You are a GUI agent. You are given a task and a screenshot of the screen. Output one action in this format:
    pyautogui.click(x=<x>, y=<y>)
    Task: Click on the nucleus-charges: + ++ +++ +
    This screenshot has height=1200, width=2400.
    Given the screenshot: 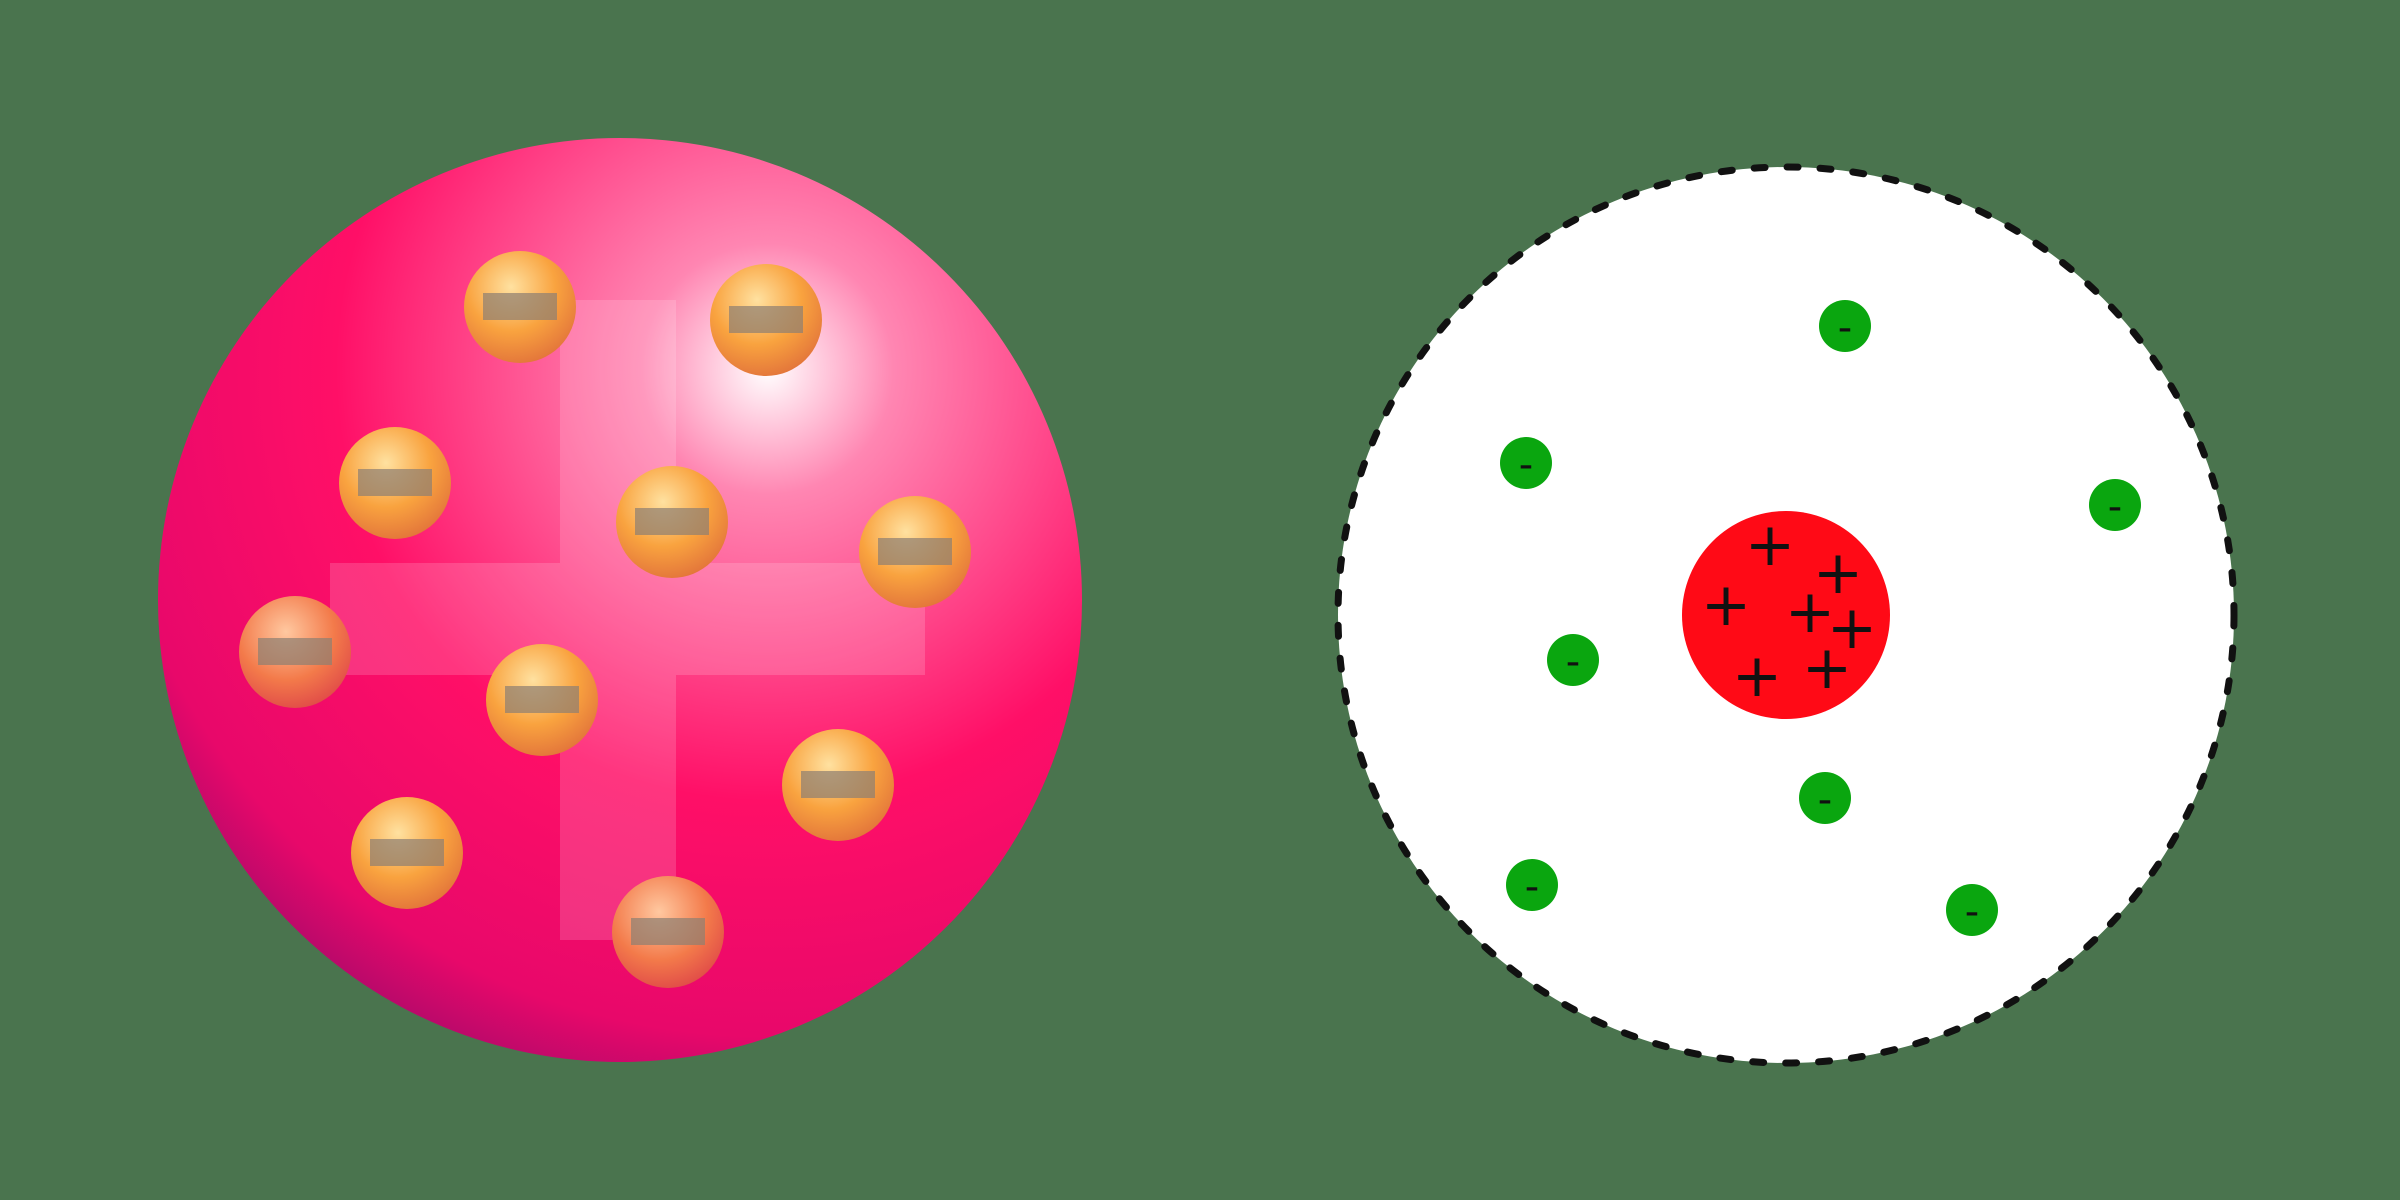 What is the action you would take?
    pyautogui.click(x=1789, y=610)
    